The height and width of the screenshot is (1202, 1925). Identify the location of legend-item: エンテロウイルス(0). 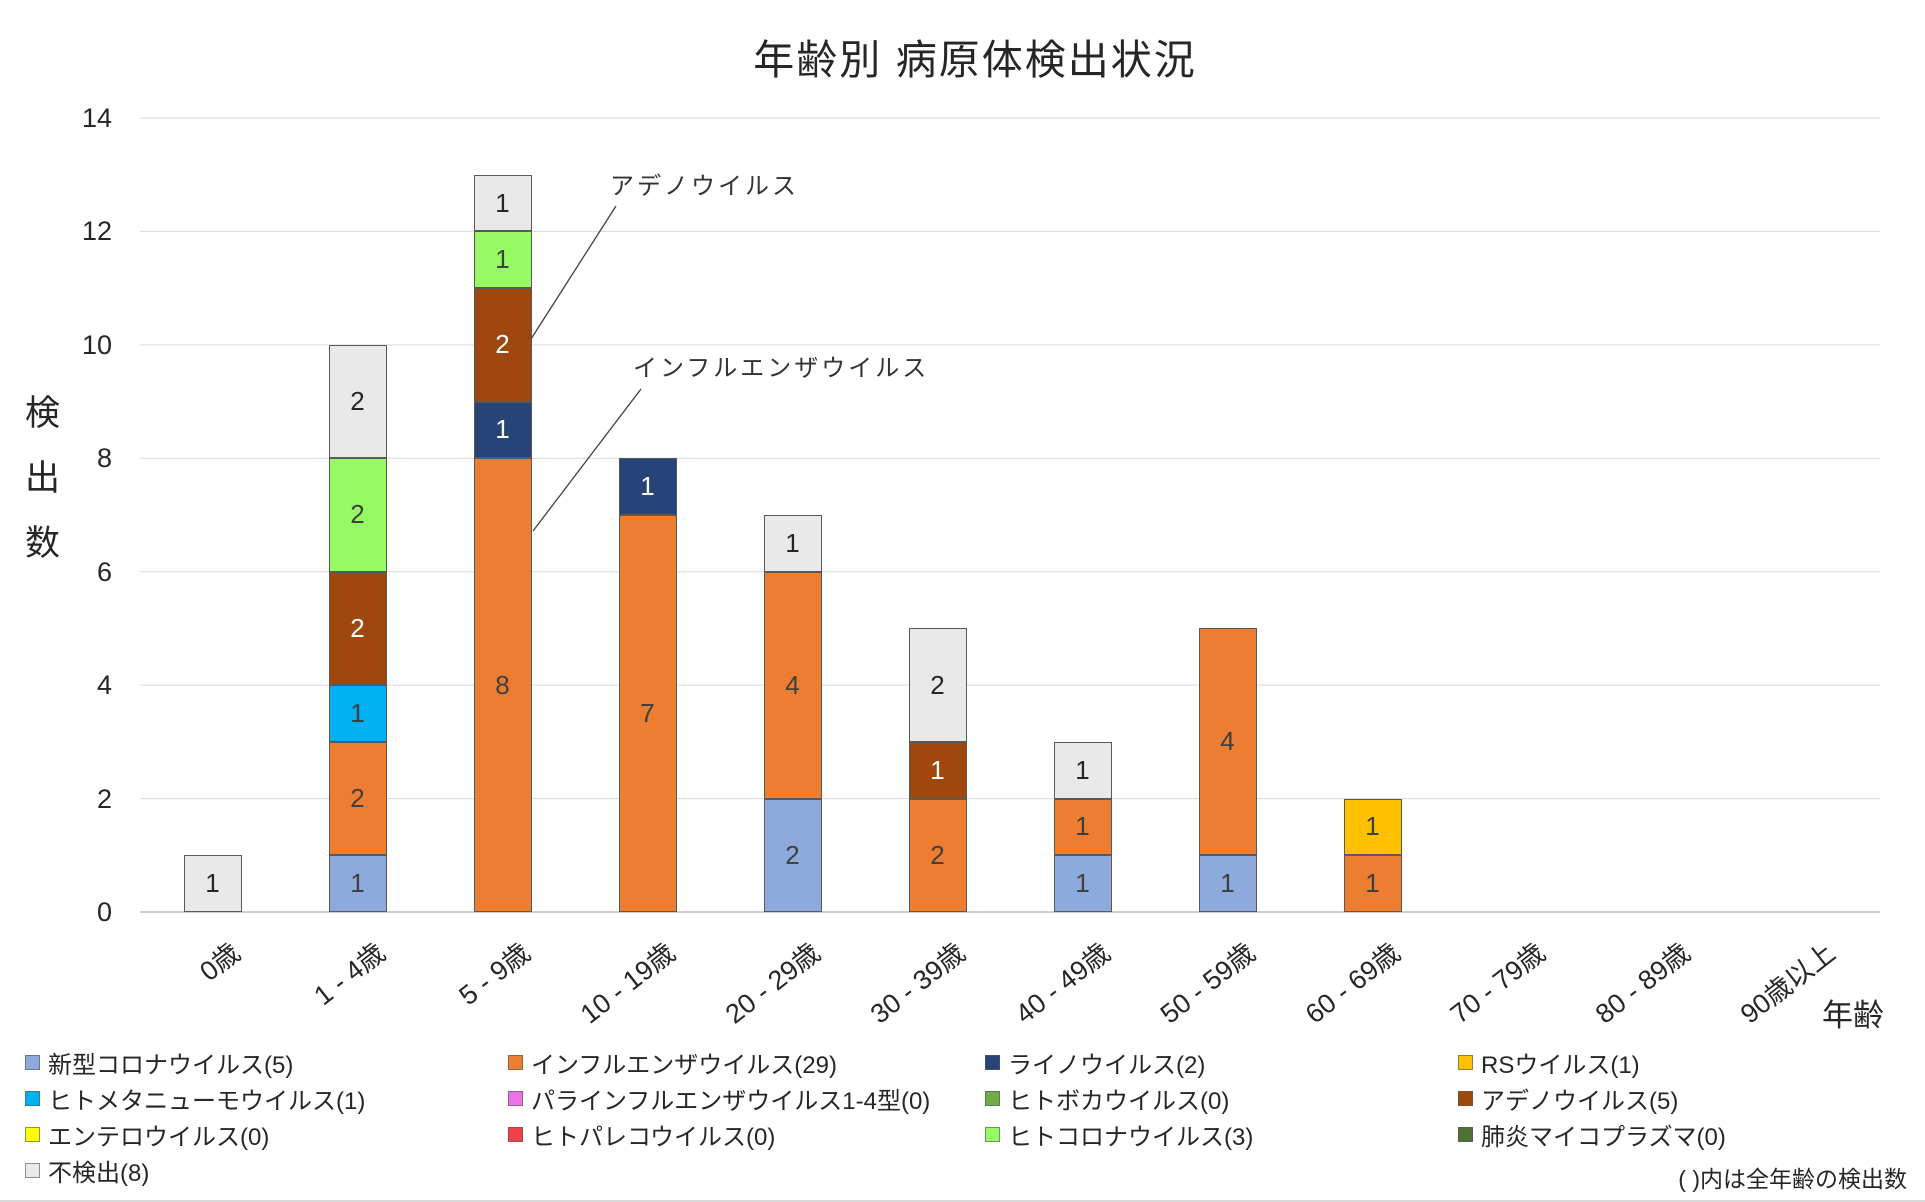
(147, 1135).